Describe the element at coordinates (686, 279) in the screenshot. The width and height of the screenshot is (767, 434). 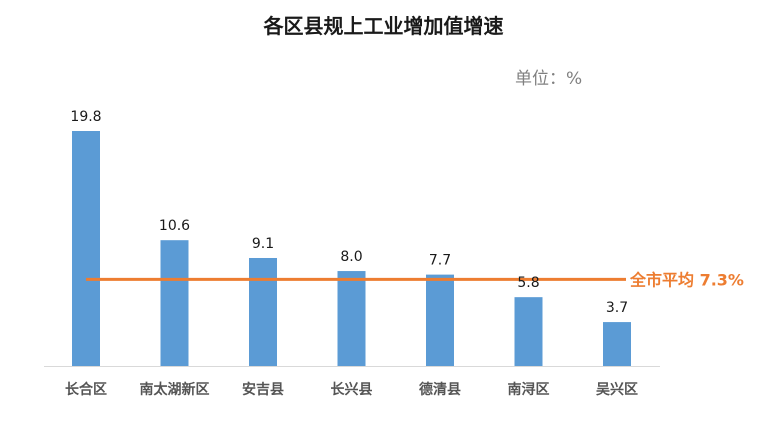
I see `average-label: 全市平均 7.3%` at that location.